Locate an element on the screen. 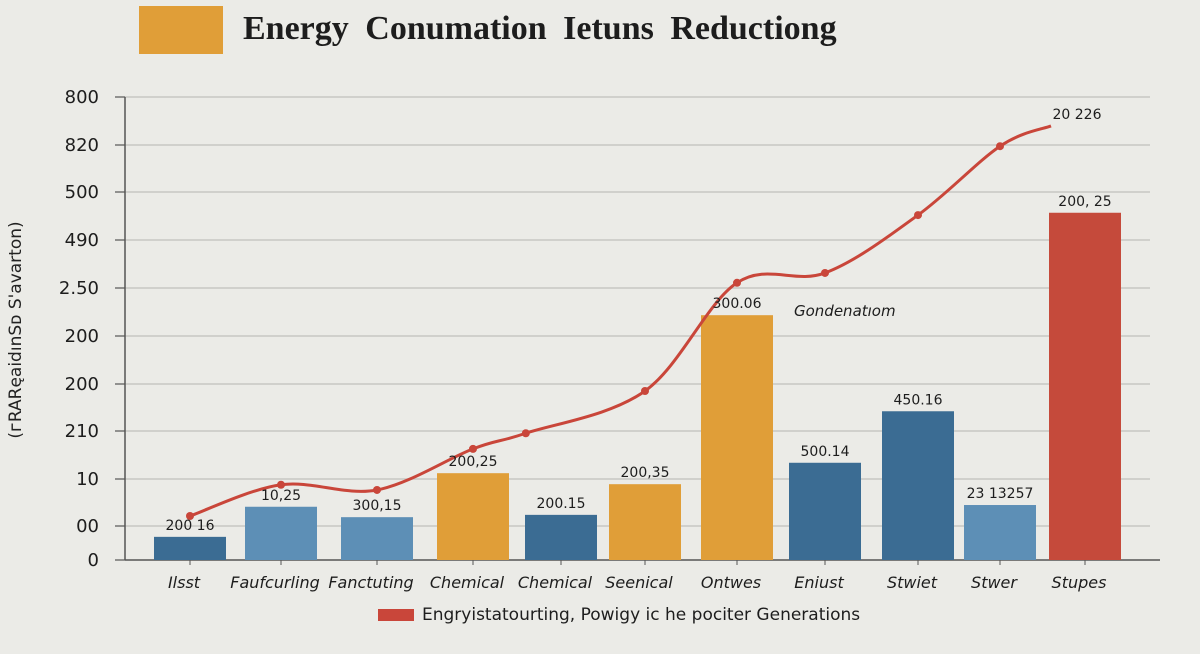  bar-data-label: 500.14 is located at coordinates (825, 452).